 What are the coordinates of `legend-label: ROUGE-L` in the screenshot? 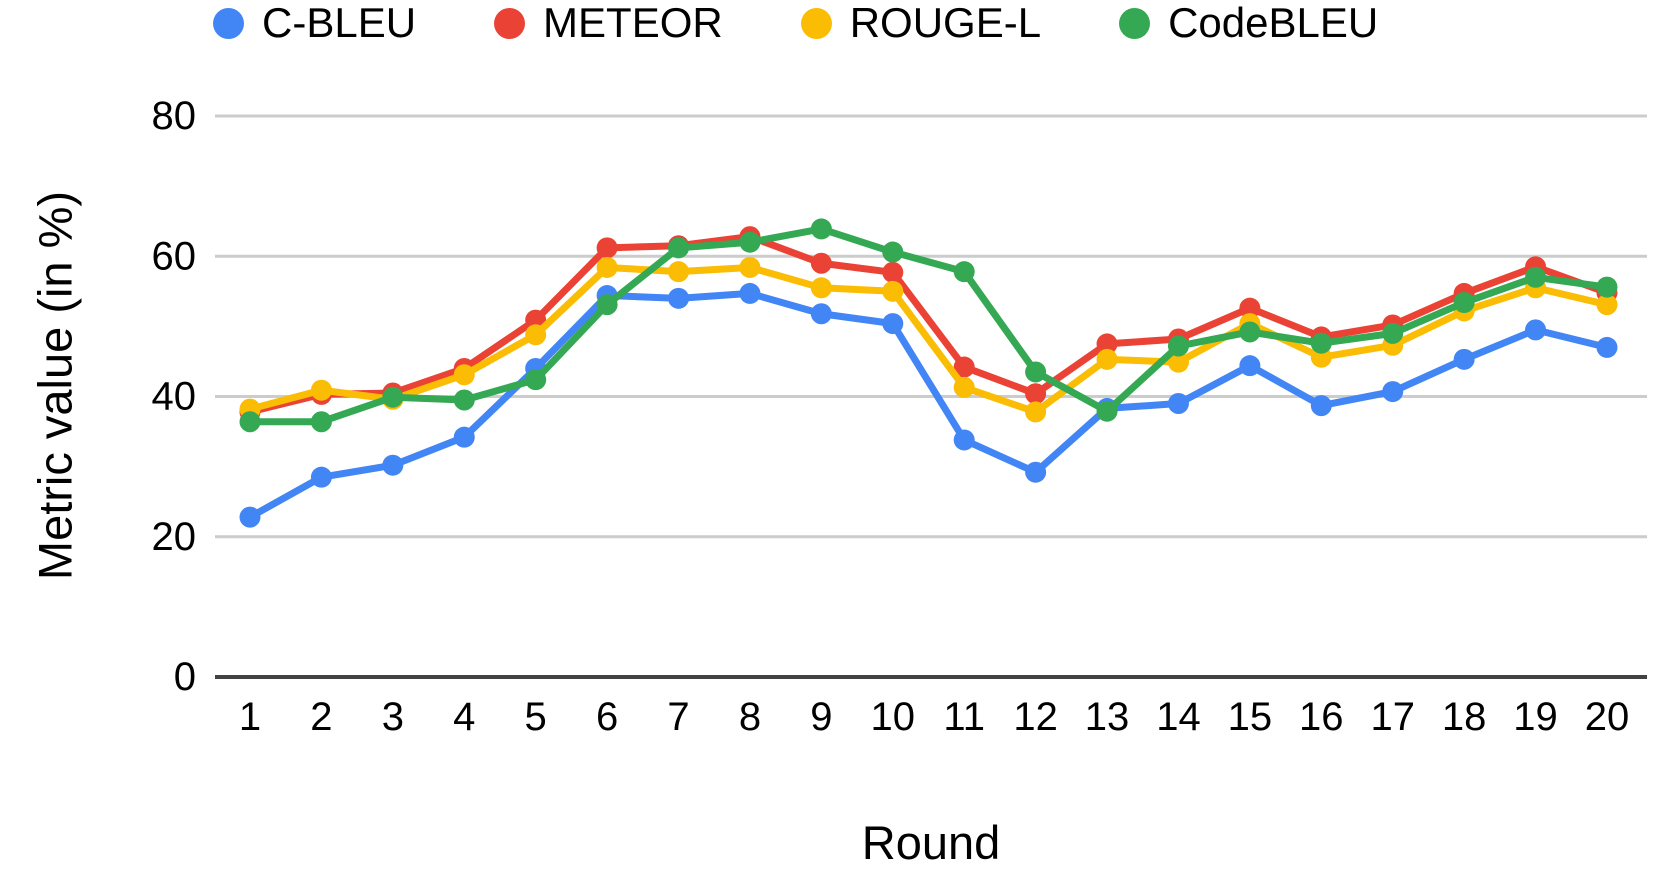 It's located at (945, 23).